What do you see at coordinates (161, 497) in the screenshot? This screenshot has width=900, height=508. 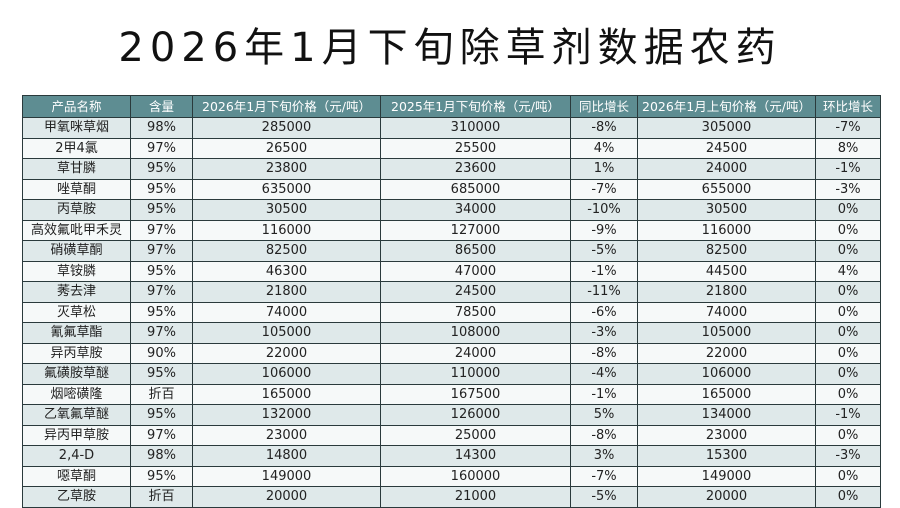 I see `table-cell: 折百` at bounding box center [161, 497].